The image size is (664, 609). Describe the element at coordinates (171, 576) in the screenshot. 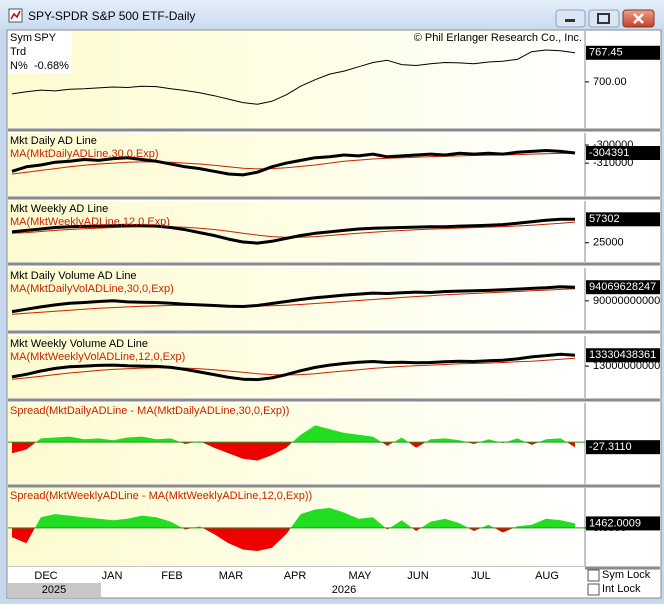

I see `month-label: FEB` at that location.